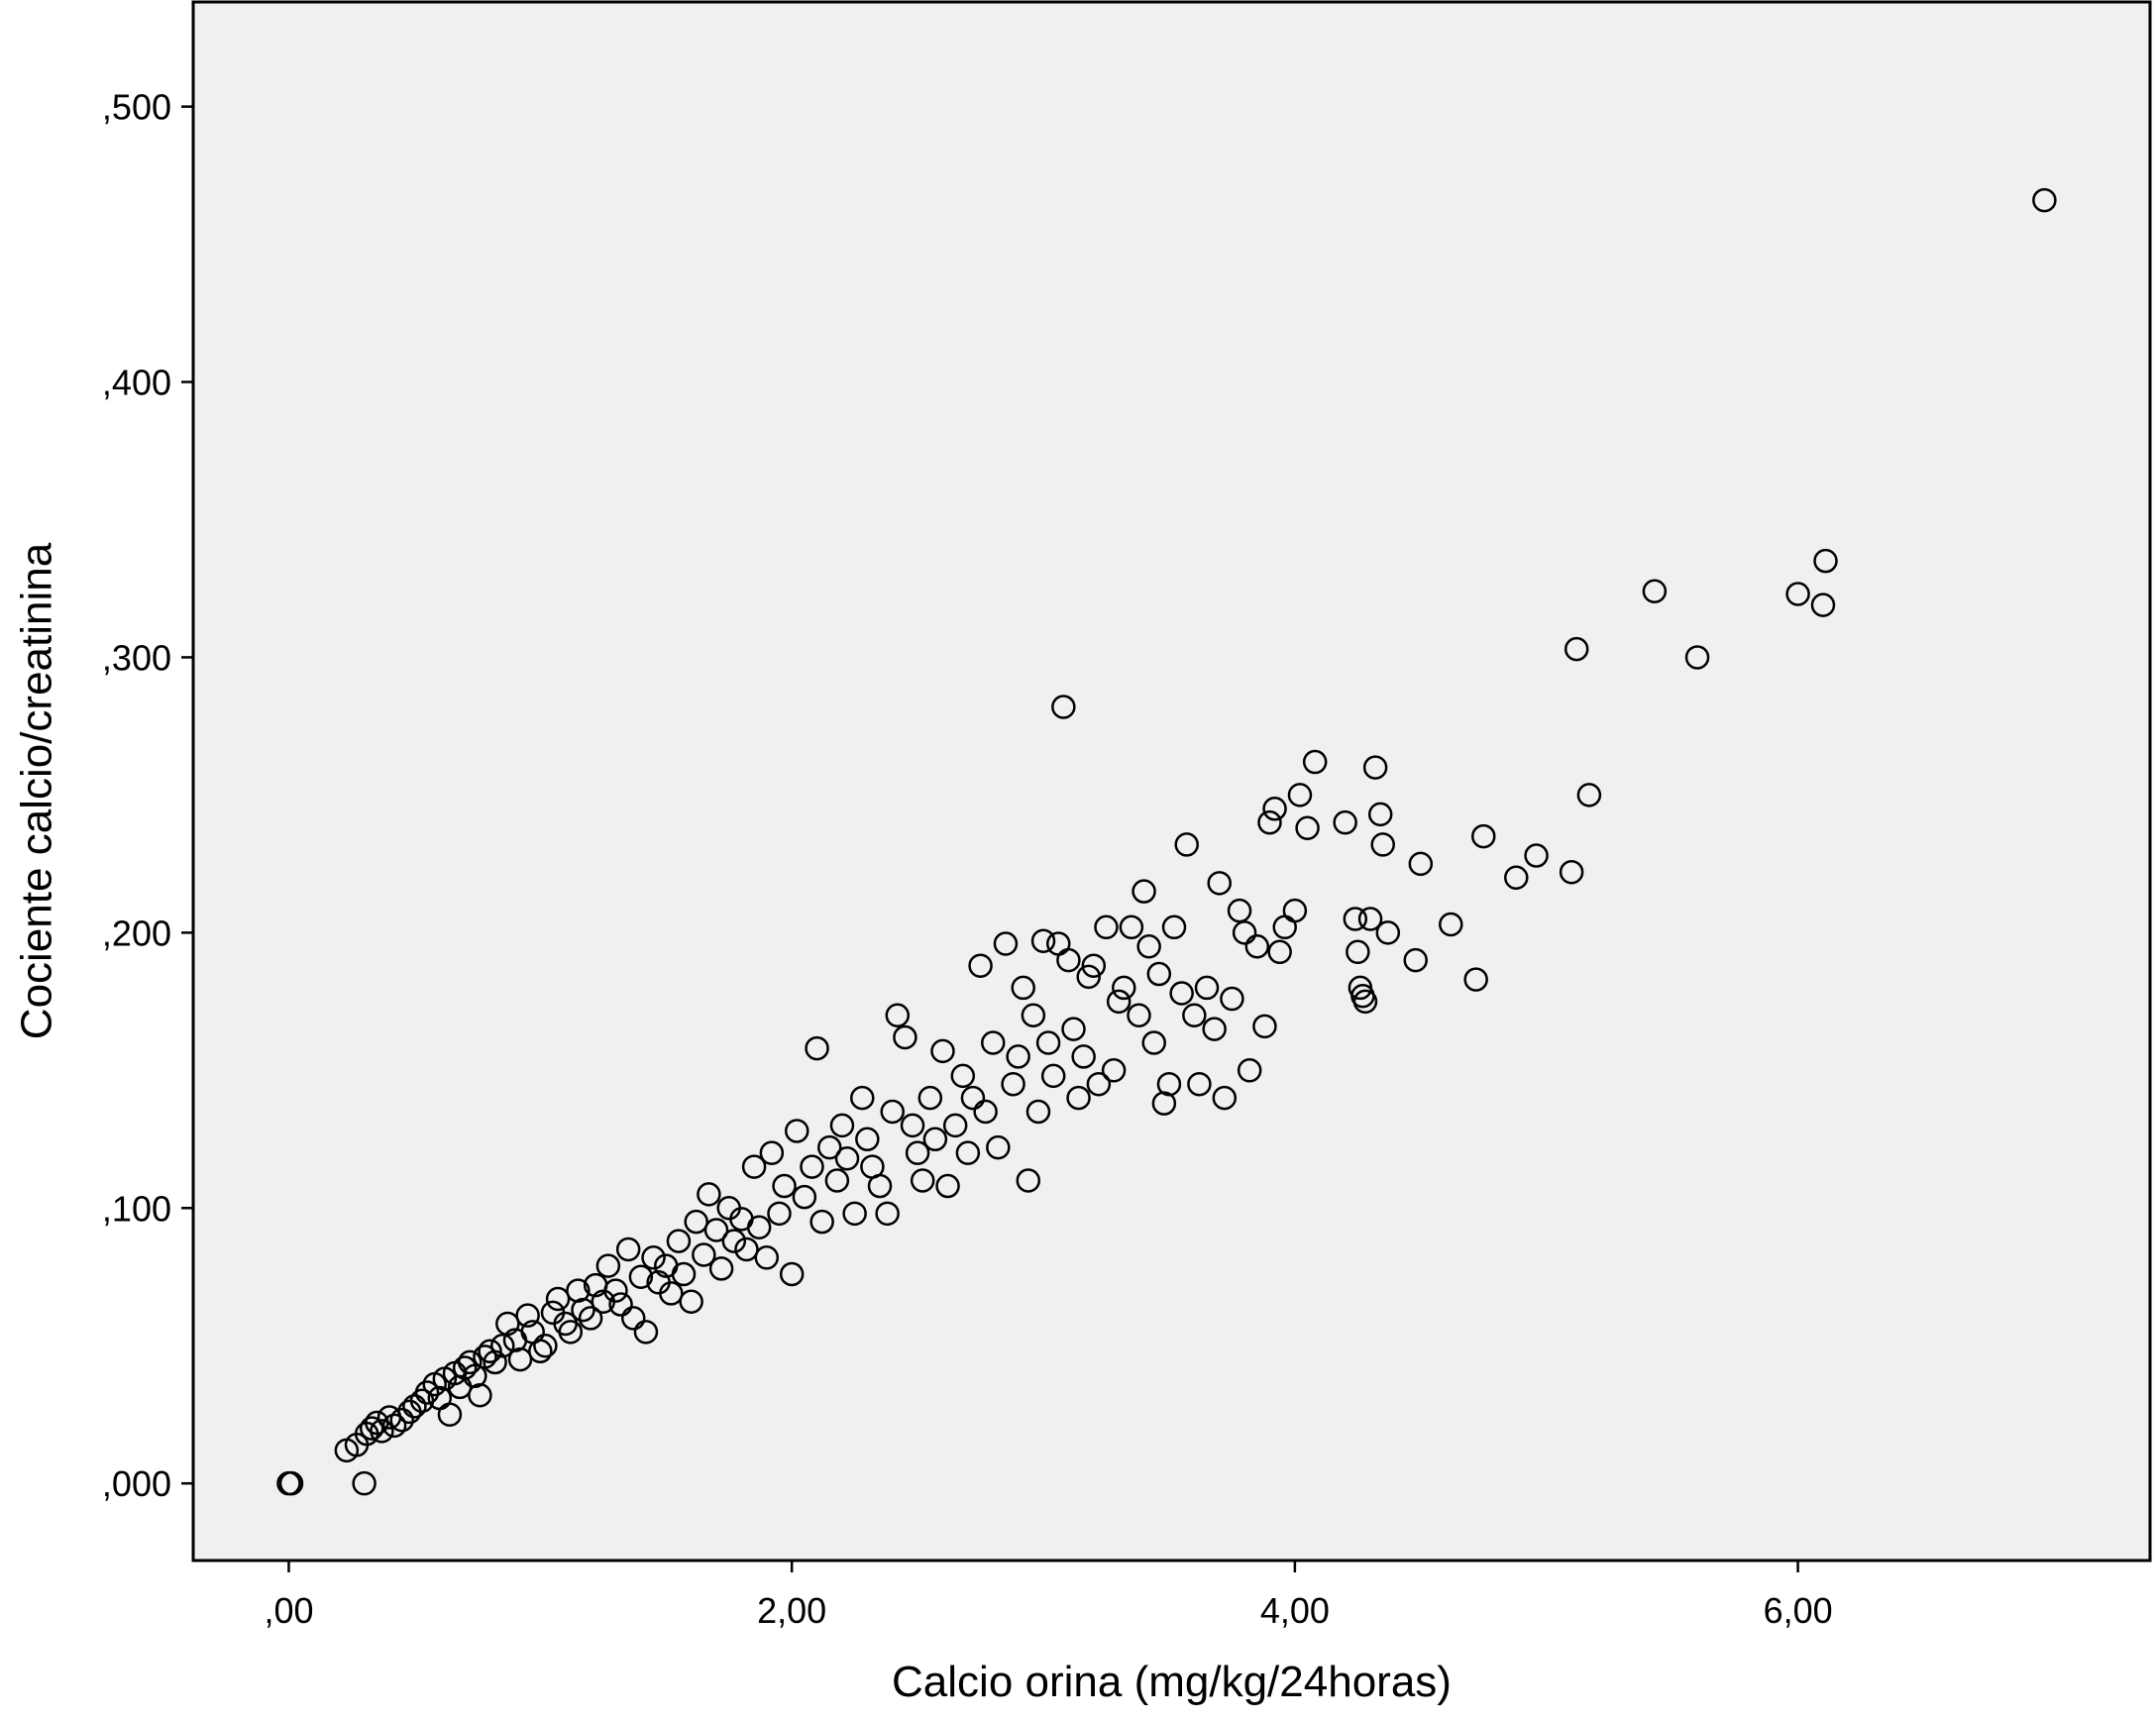  I want to click on y-tick-label: ,000, so click(136, 1483).